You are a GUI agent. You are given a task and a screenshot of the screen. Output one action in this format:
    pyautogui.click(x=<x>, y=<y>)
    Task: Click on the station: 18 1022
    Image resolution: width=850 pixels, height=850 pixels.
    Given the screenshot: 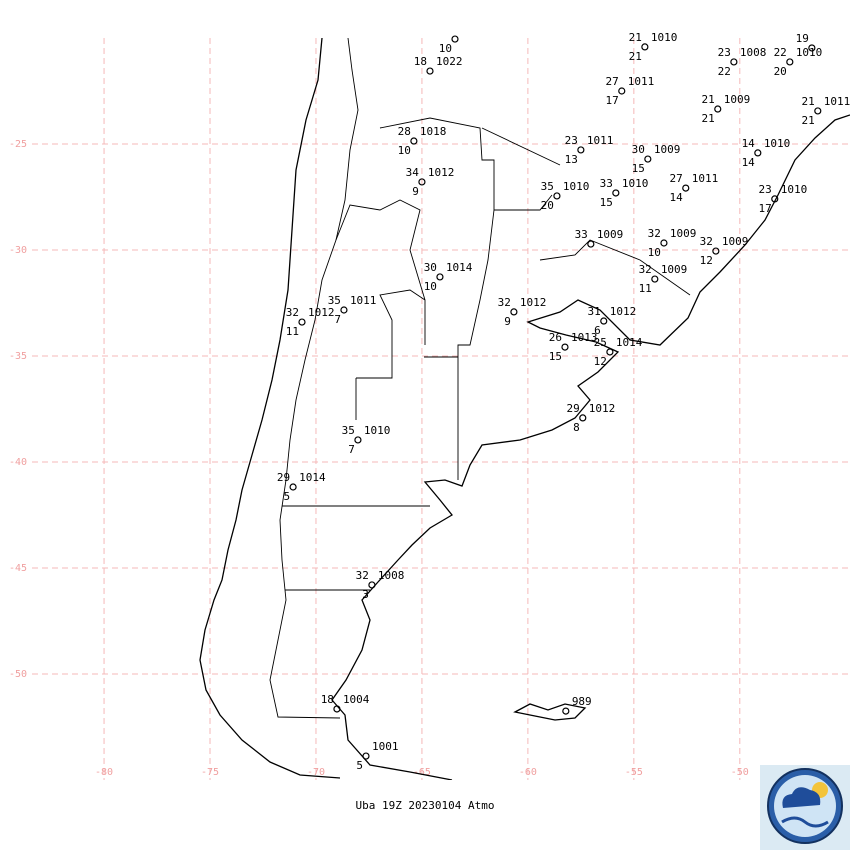 What is the action you would take?
    pyautogui.click(x=438, y=65)
    